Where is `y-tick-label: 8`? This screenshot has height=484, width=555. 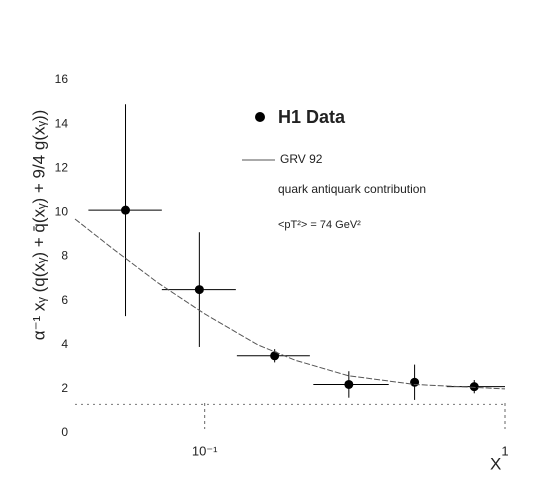 y-tick-label: 8 is located at coordinates (64, 256).